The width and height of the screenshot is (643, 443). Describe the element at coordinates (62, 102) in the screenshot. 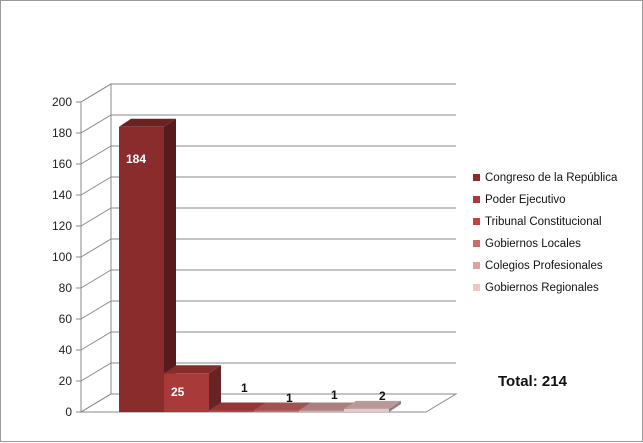

I see `y-tick-label: 200` at that location.